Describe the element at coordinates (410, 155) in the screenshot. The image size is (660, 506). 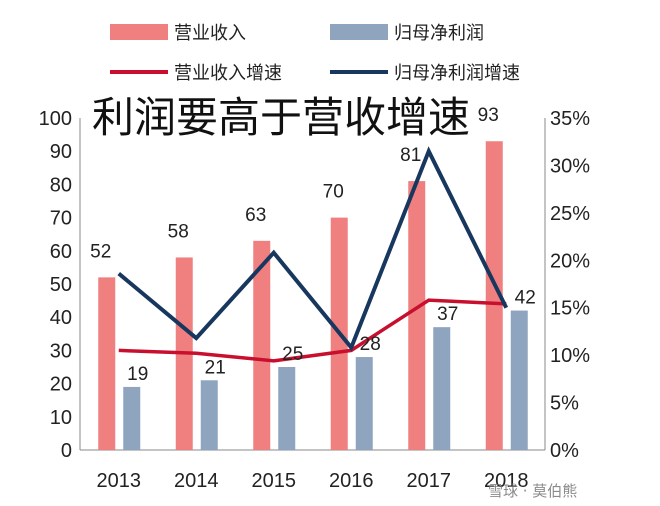
I see `revenue-bar-label: 81` at that location.